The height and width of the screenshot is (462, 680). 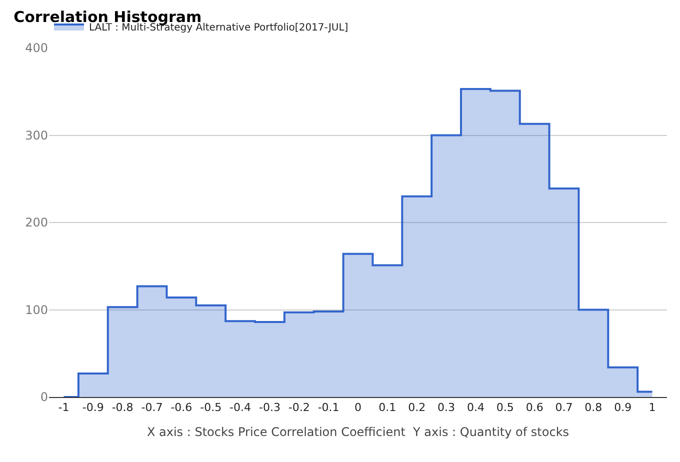 I want to click on x-tick-label: -0.8, so click(x=123, y=407).